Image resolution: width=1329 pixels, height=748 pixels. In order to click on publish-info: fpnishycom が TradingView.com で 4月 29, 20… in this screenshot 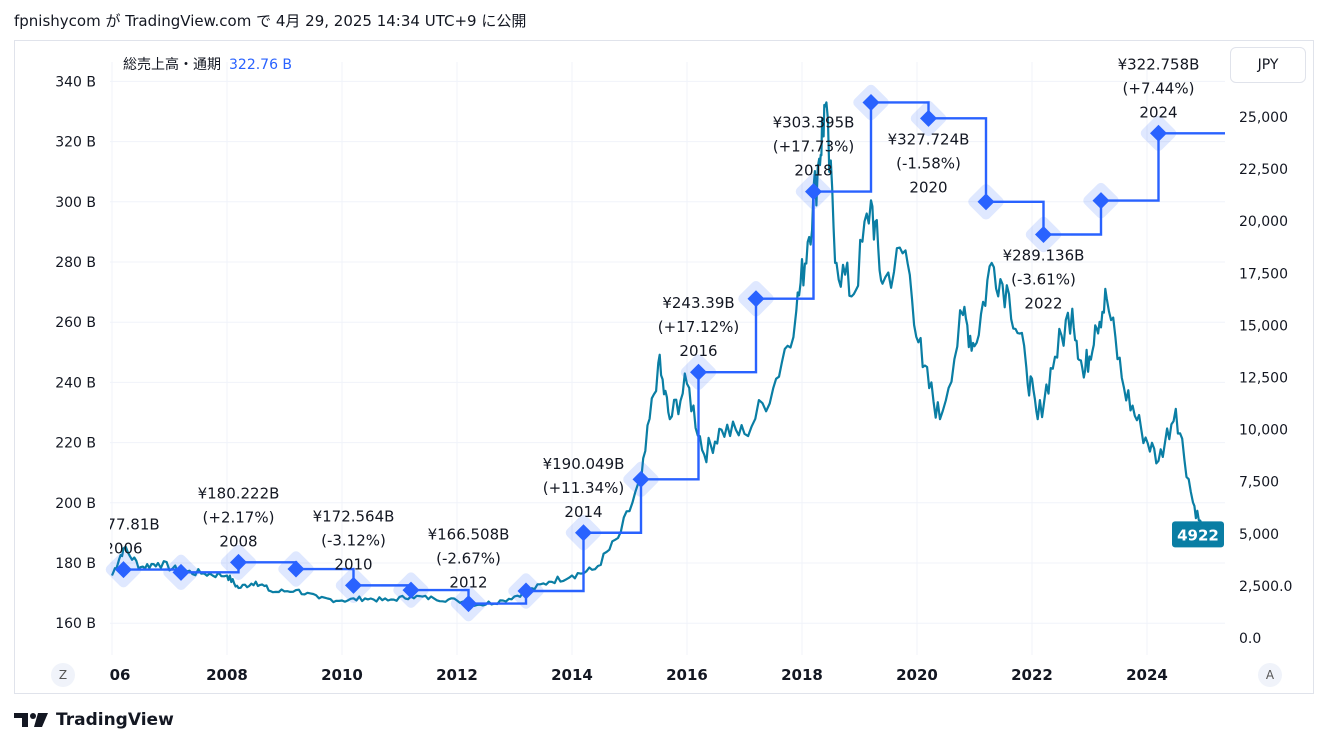, I will do `click(270, 21)`.